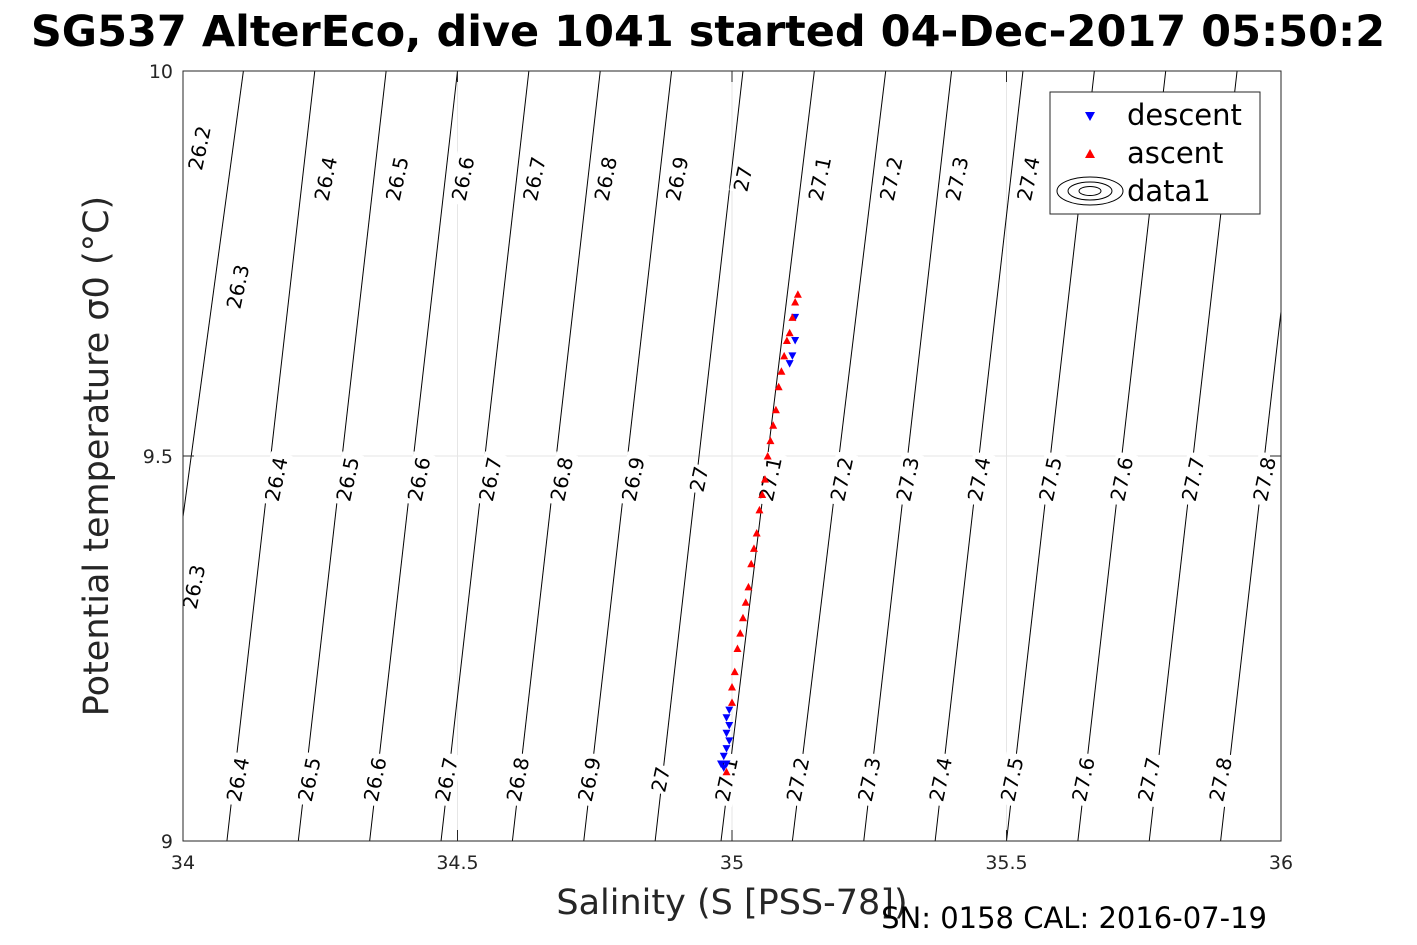  What do you see at coordinates (891, 179) in the screenshot?
I see `density-contour-label: 27.2` at bounding box center [891, 179].